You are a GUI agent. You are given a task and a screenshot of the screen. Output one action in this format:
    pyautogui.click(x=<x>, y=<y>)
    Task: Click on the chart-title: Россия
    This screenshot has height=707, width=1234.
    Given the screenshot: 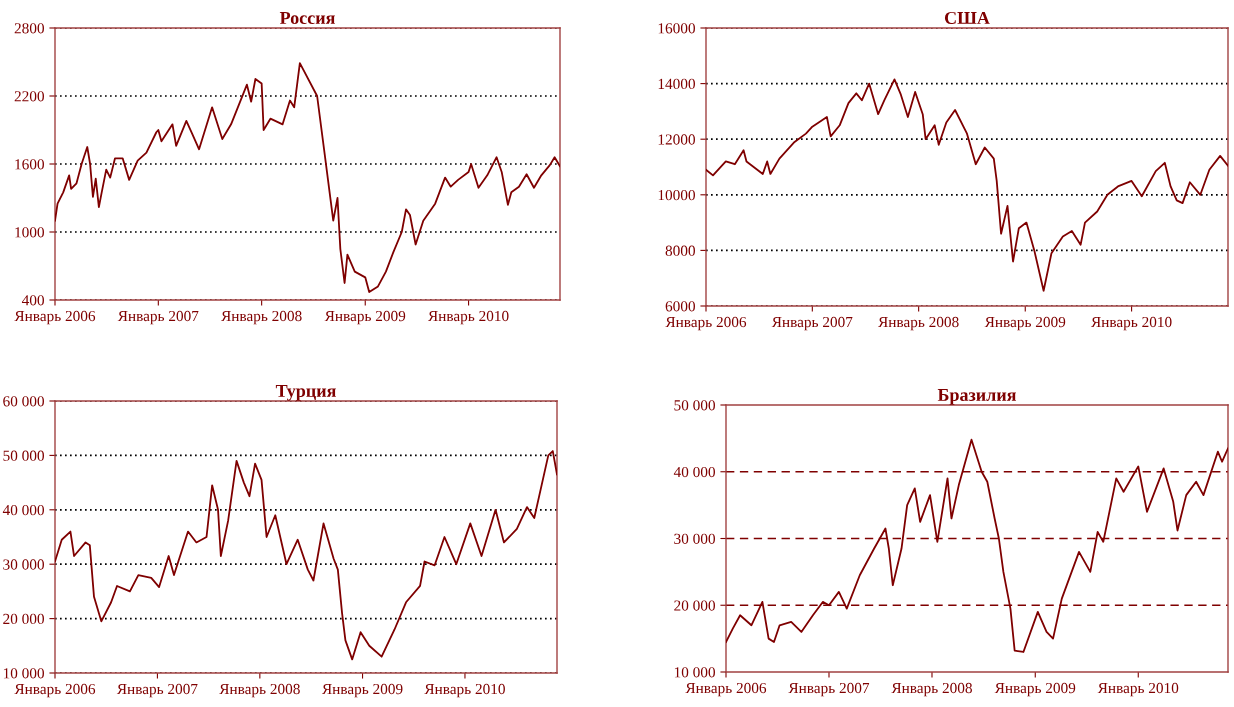 What is the action you would take?
    pyautogui.click(x=307, y=18)
    